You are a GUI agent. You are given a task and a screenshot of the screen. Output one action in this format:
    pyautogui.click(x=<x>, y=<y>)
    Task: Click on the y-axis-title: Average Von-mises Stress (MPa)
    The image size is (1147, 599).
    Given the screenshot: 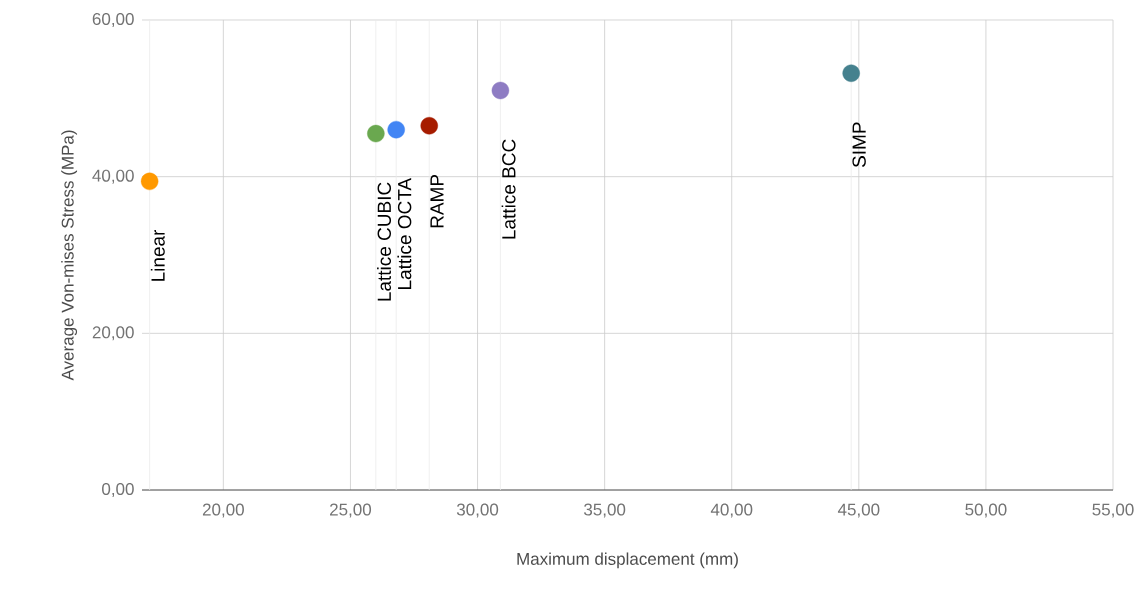 What is the action you would take?
    pyautogui.click(x=69, y=255)
    